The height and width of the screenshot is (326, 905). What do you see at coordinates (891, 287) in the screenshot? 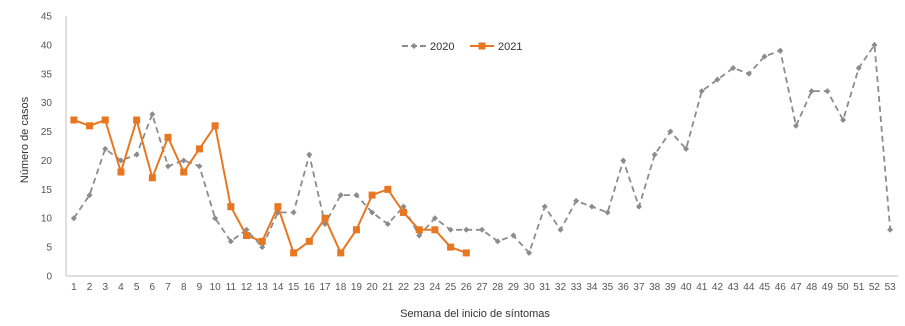
I see `x-tick-label: 53` at bounding box center [891, 287].